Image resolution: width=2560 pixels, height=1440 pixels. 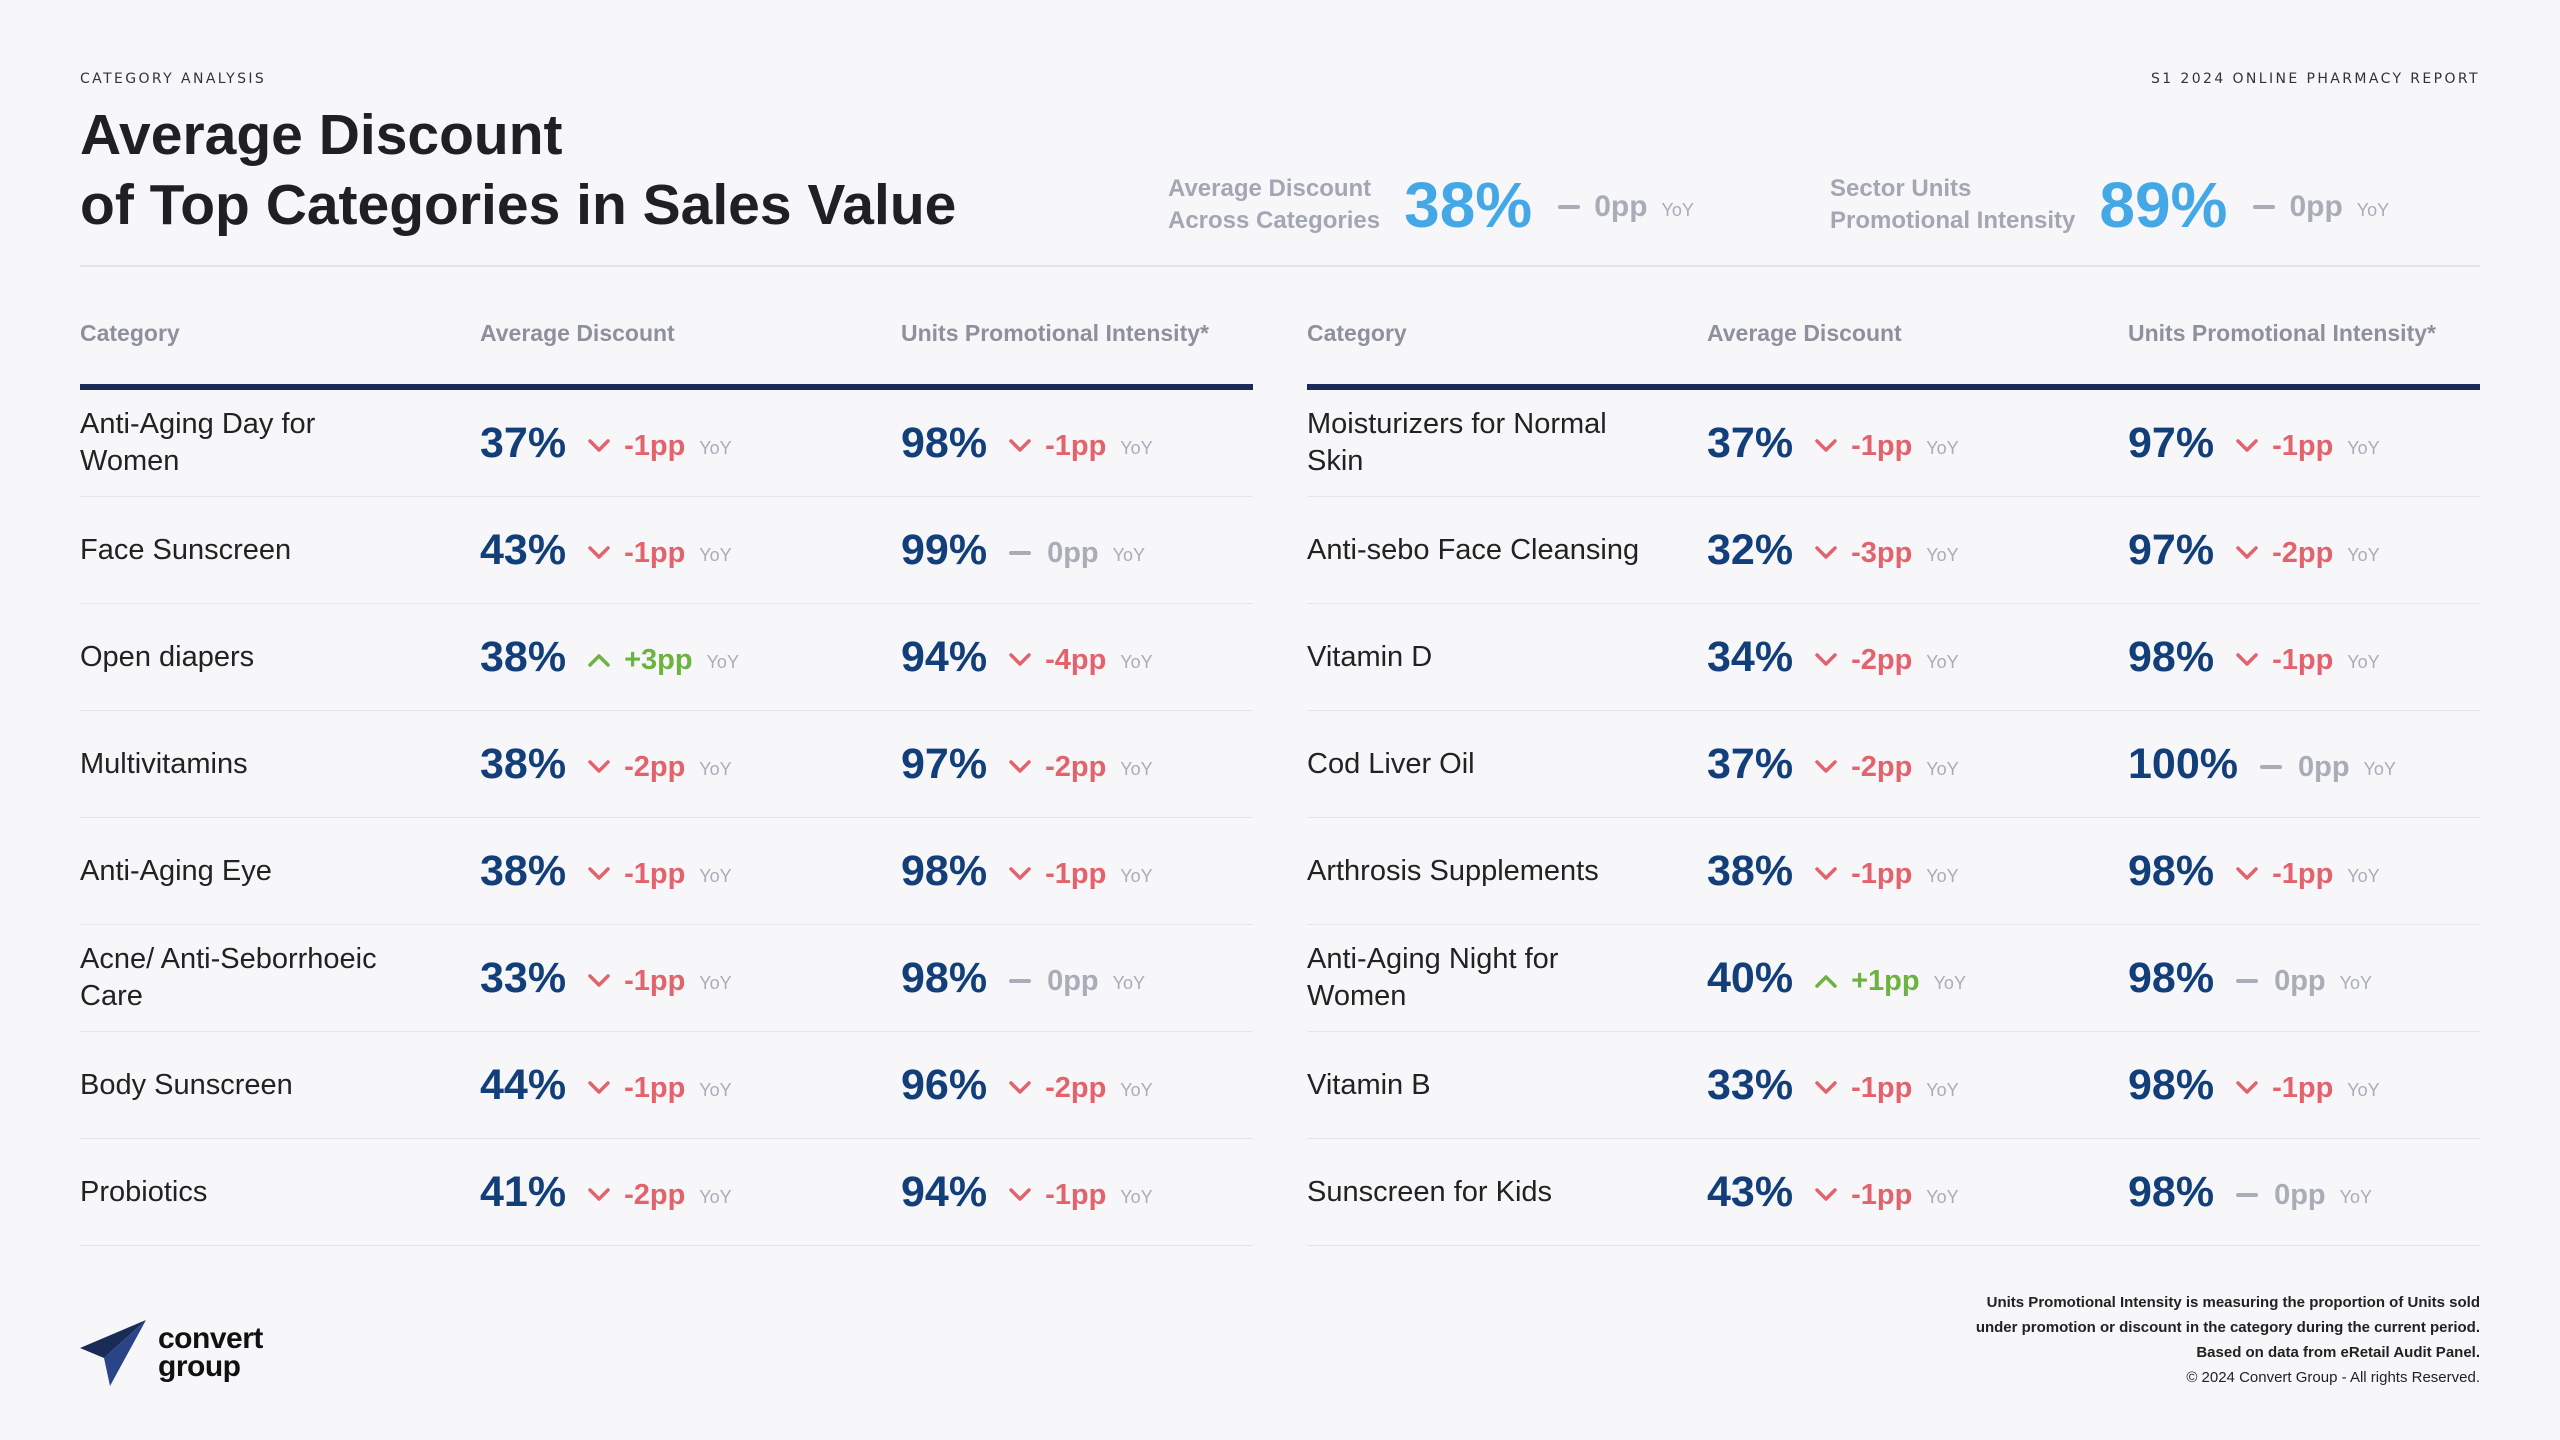 I want to click on column-header-category: Category, so click(x=130, y=333).